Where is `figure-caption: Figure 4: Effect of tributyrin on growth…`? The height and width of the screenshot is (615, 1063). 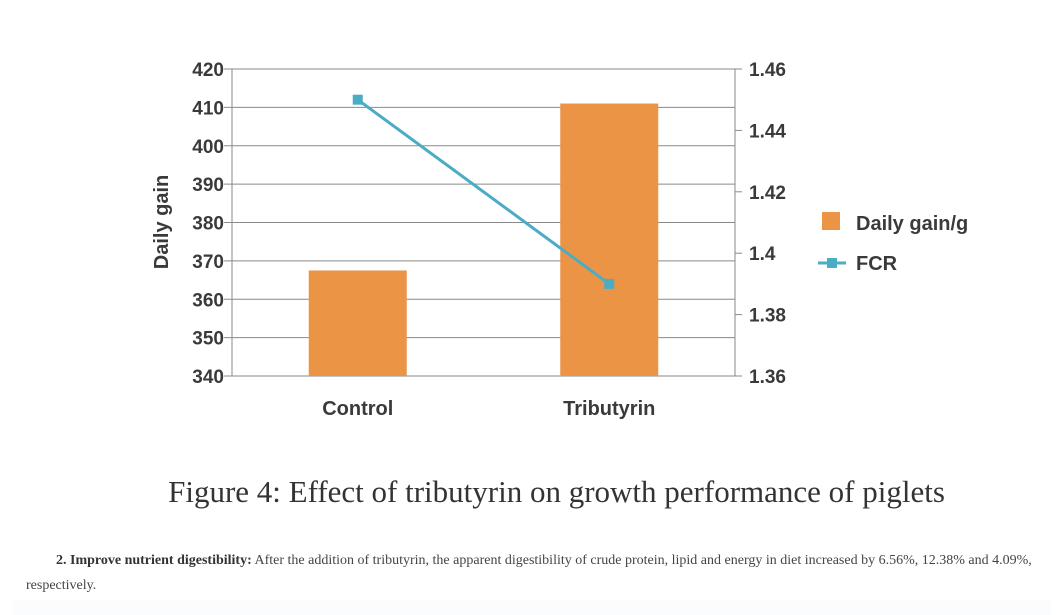
figure-caption: Figure 4: Effect of tributyrin on growth… is located at coordinates (556, 491).